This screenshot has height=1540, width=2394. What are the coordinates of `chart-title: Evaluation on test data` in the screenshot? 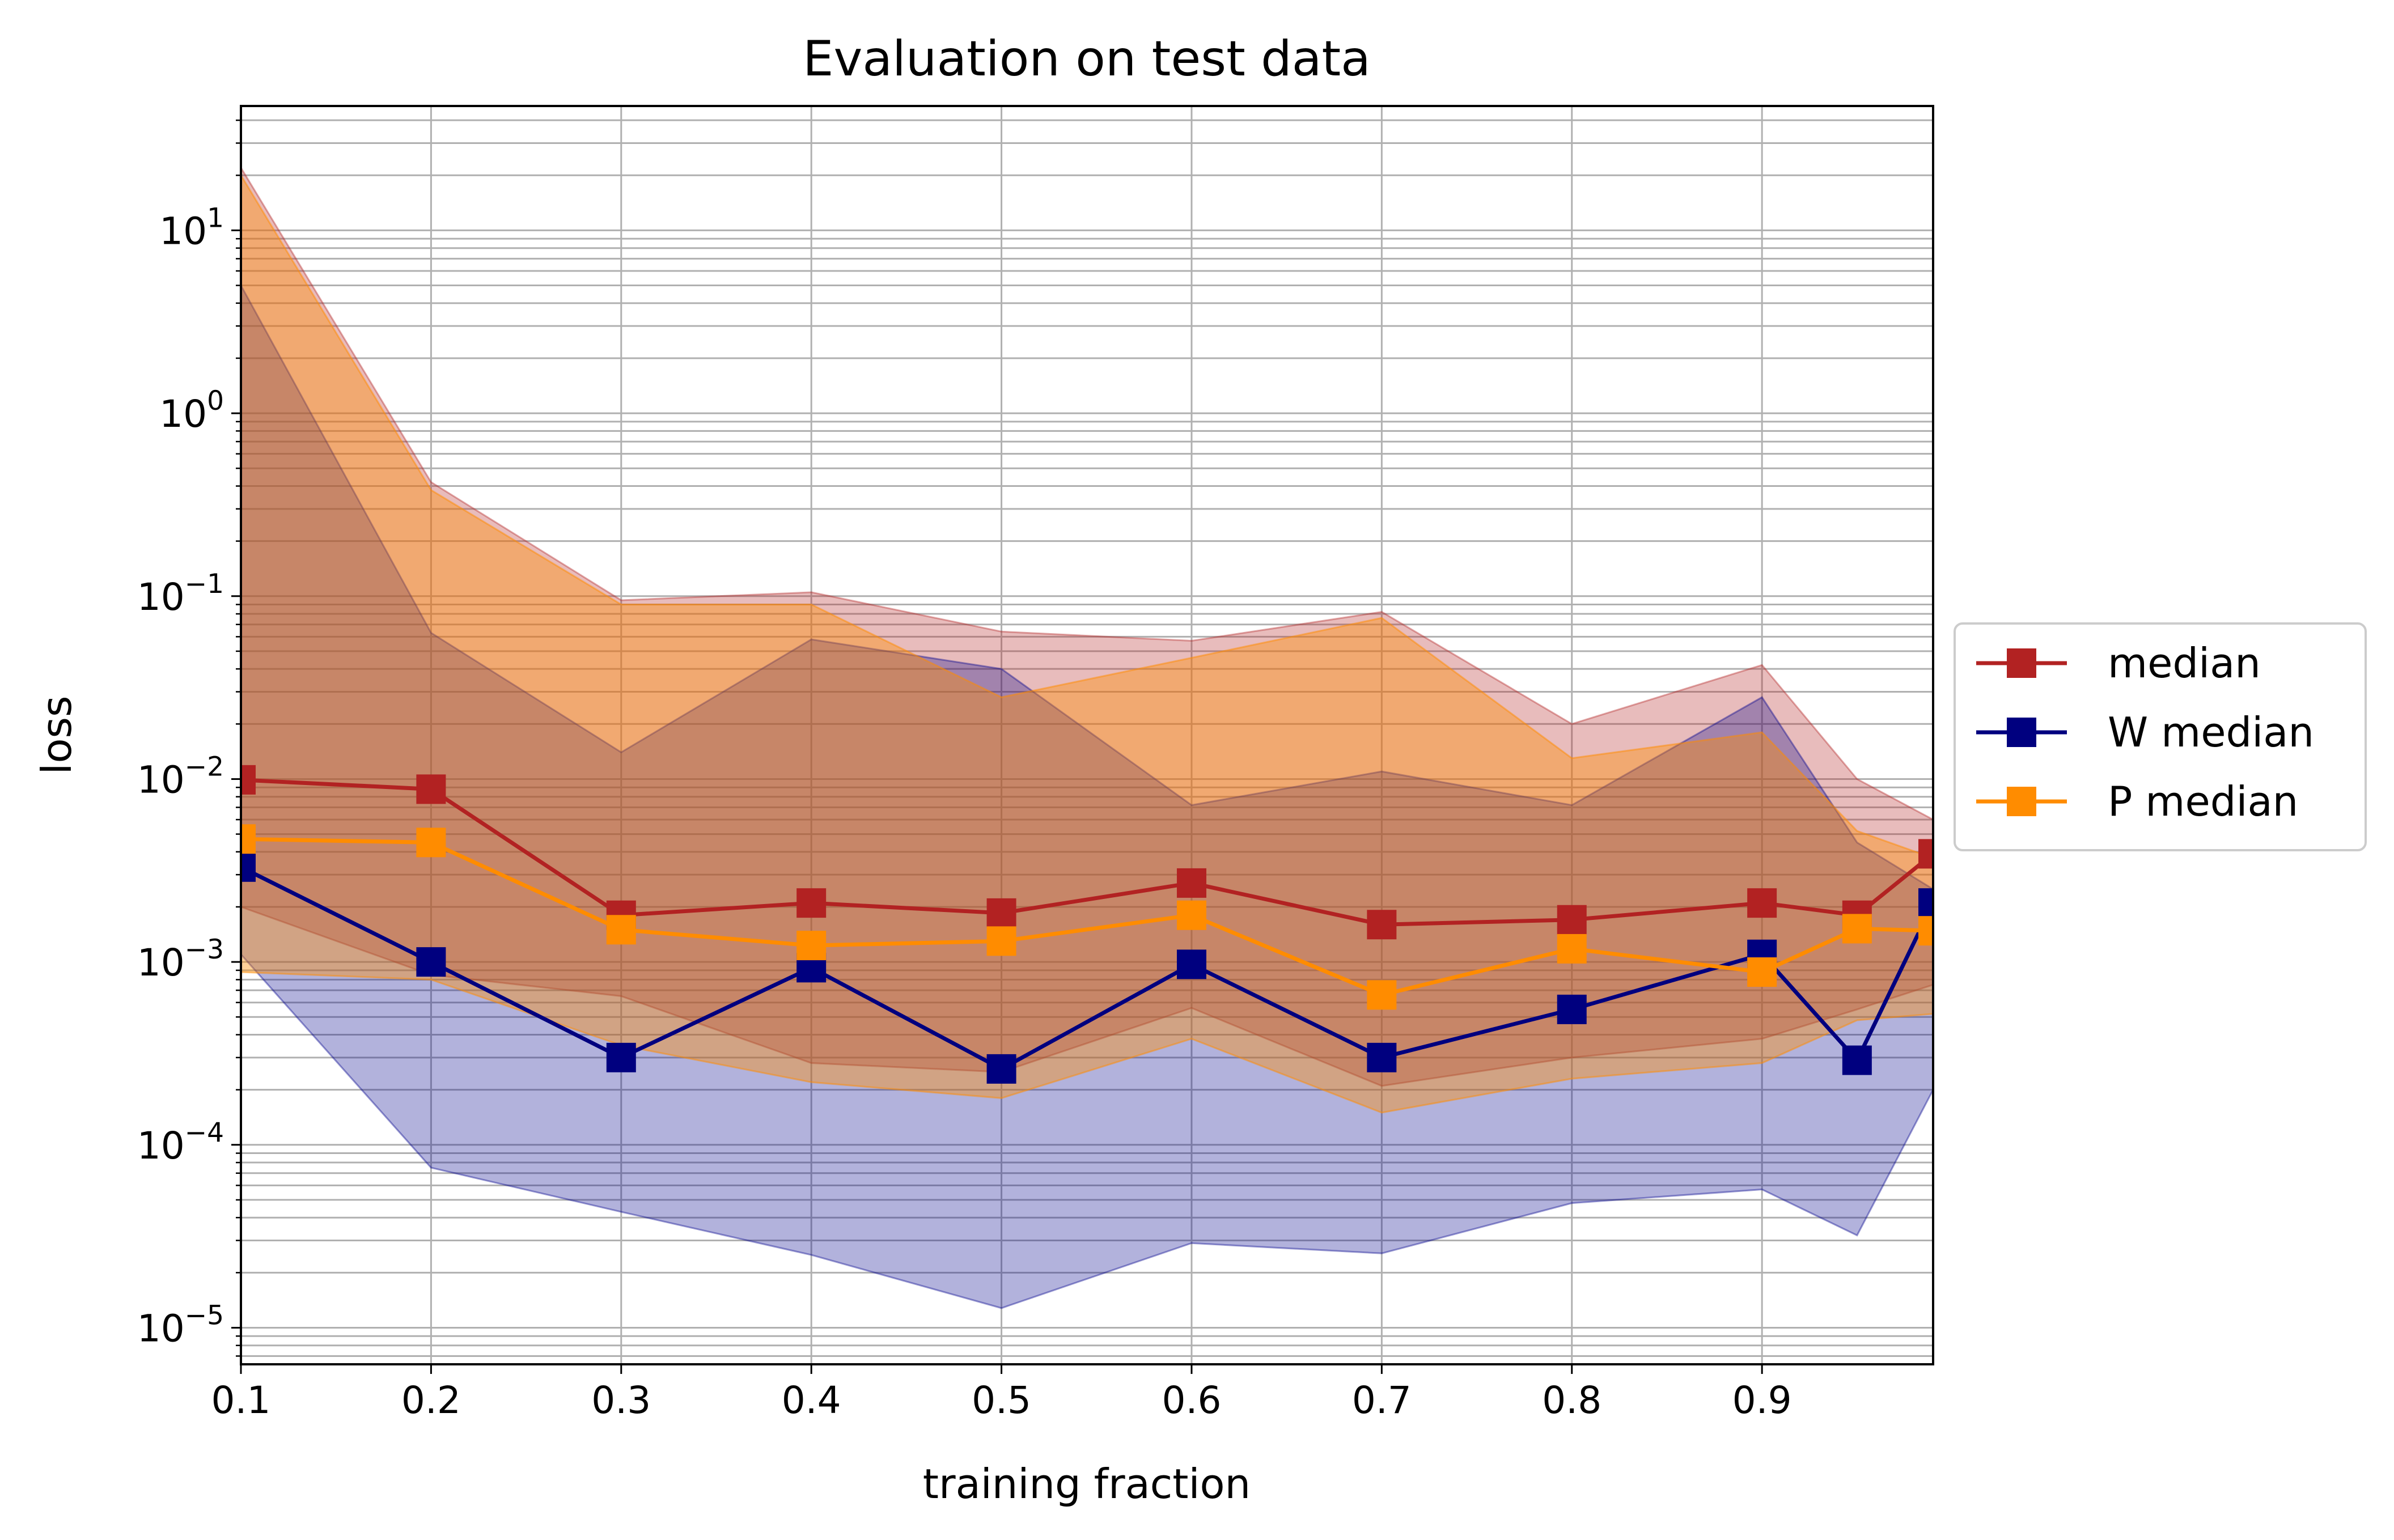 It's located at (1087, 59).